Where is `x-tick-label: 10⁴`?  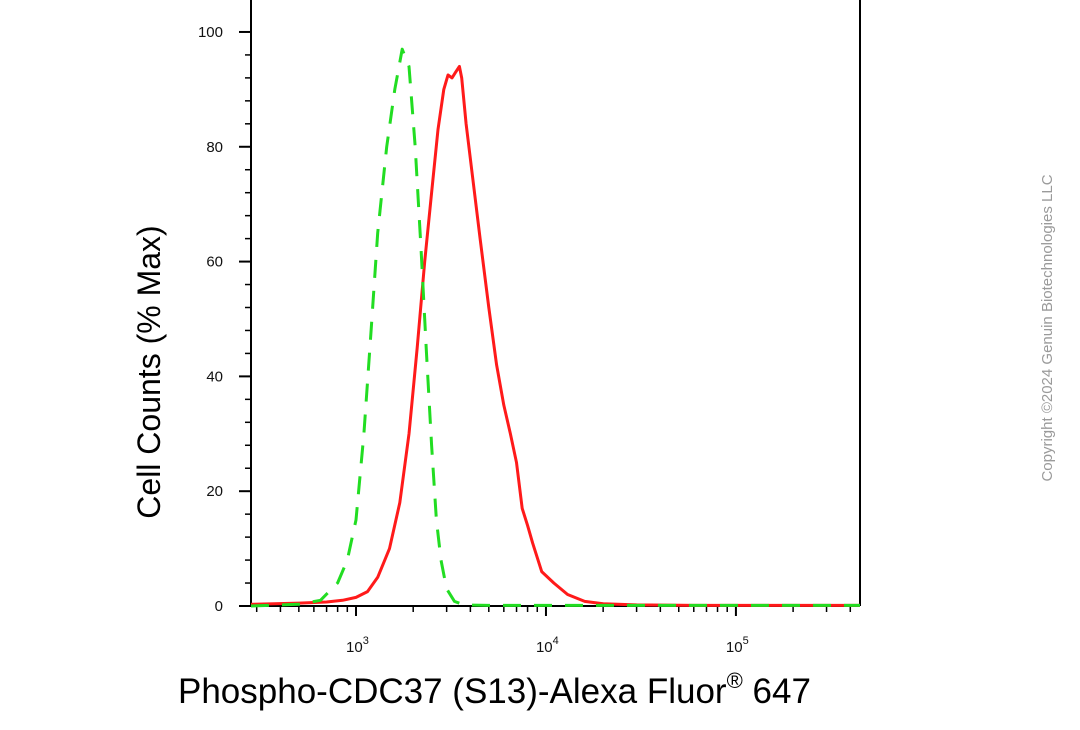
x-tick-label: 10⁴ is located at coordinates (547, 645).